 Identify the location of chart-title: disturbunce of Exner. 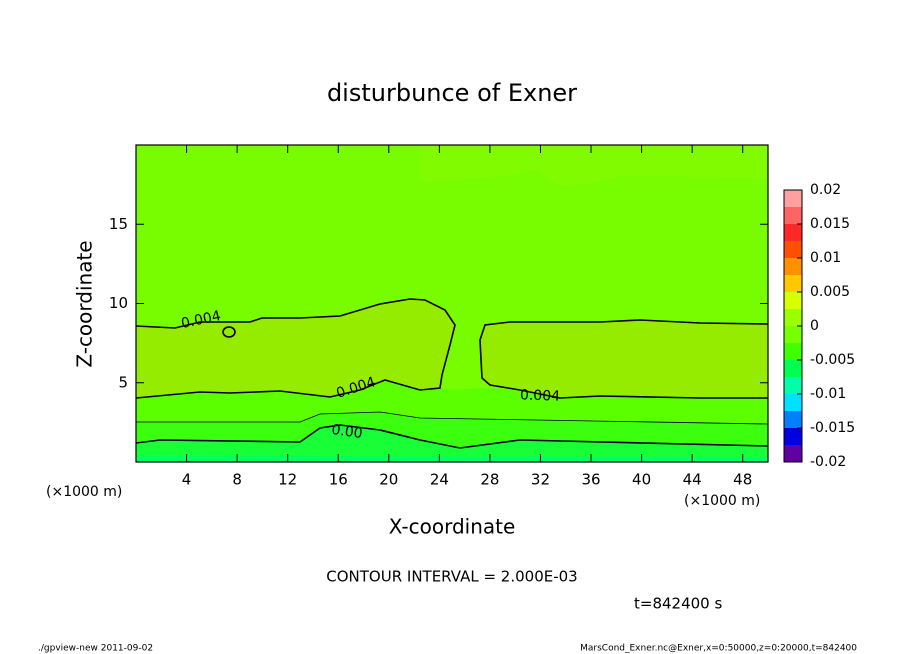
(452, 93).